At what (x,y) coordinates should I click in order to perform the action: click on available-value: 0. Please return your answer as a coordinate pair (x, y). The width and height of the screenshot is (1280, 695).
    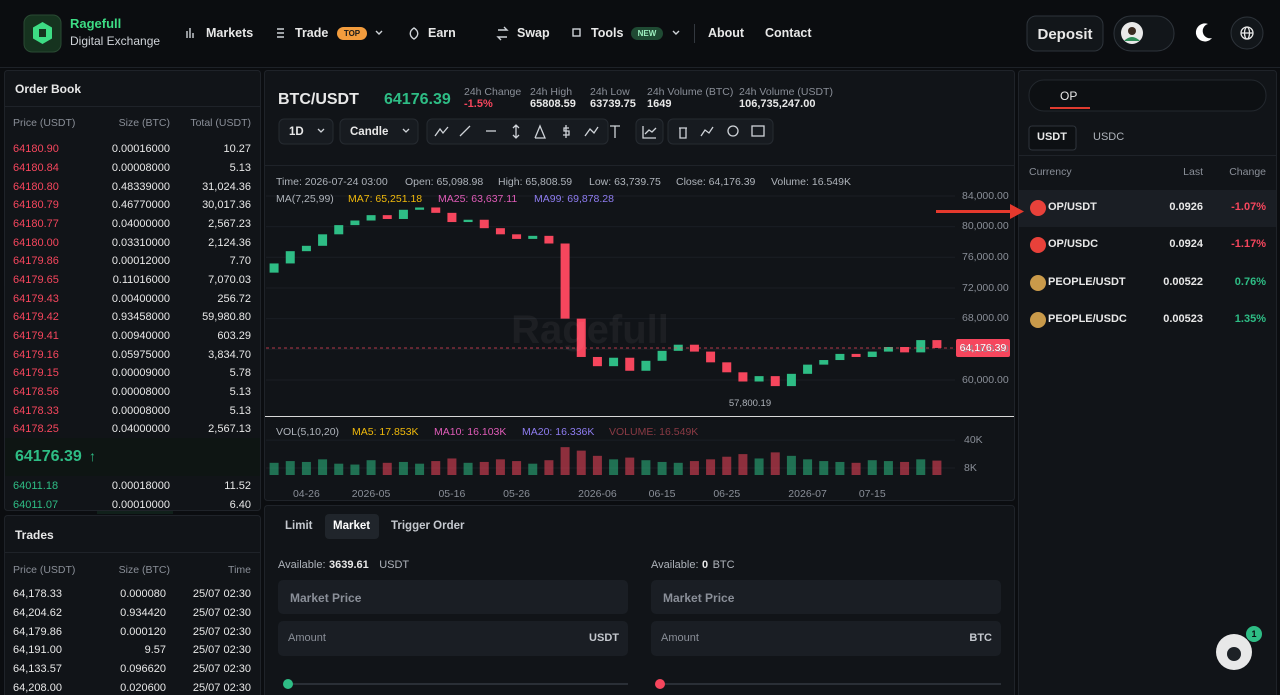
    Looking at the image, I should click on (705, 565).